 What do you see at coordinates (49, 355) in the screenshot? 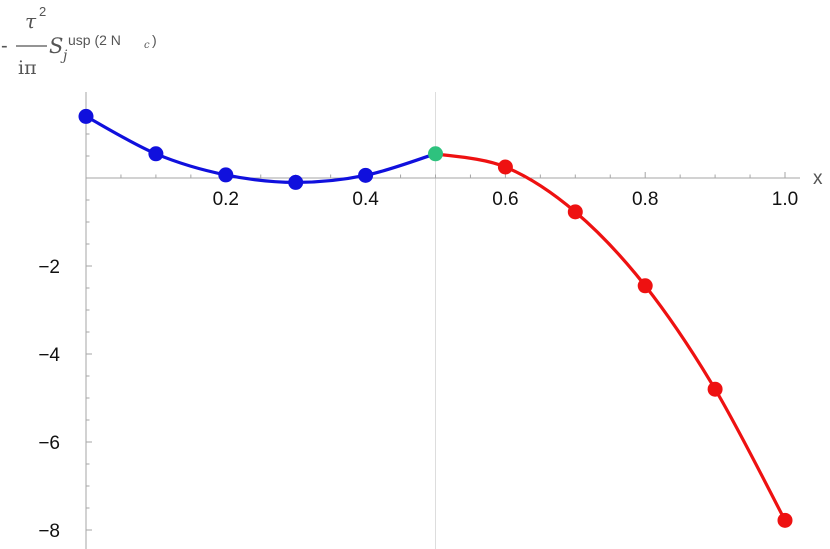
I see `y-tick-label: −4` at bounding box center [49, 355].